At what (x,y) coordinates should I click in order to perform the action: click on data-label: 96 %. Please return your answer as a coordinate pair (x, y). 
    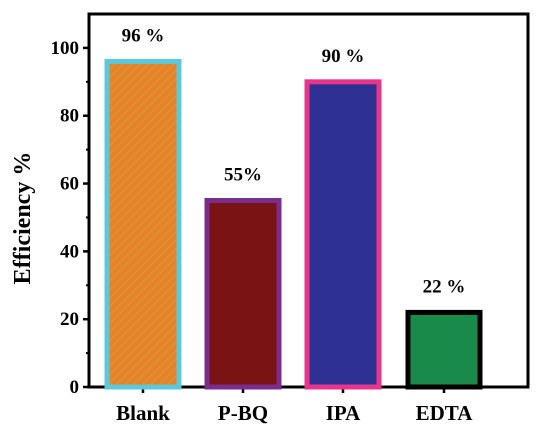
    Looking at the image, I should click on (143, 35).